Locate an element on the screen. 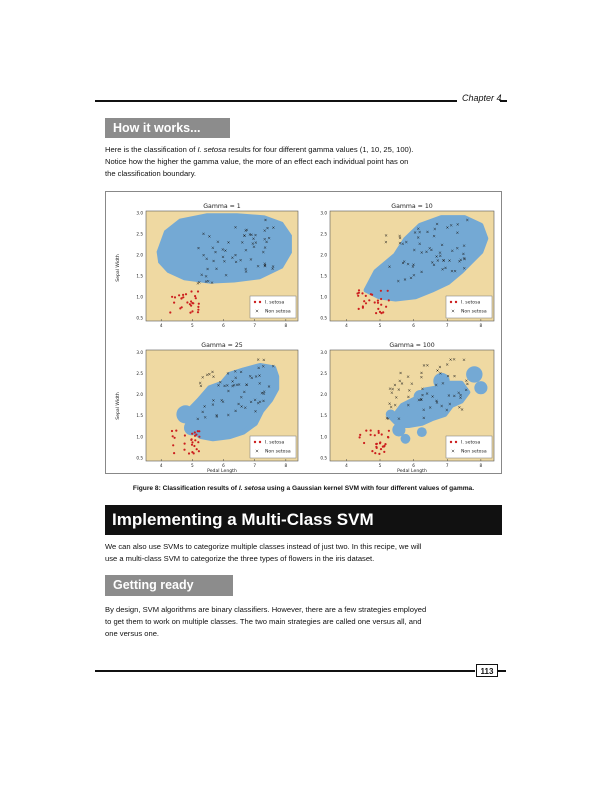 This screenshot has width=612, height=792. legend-setosa-marker is located at coordinates (255, 302).